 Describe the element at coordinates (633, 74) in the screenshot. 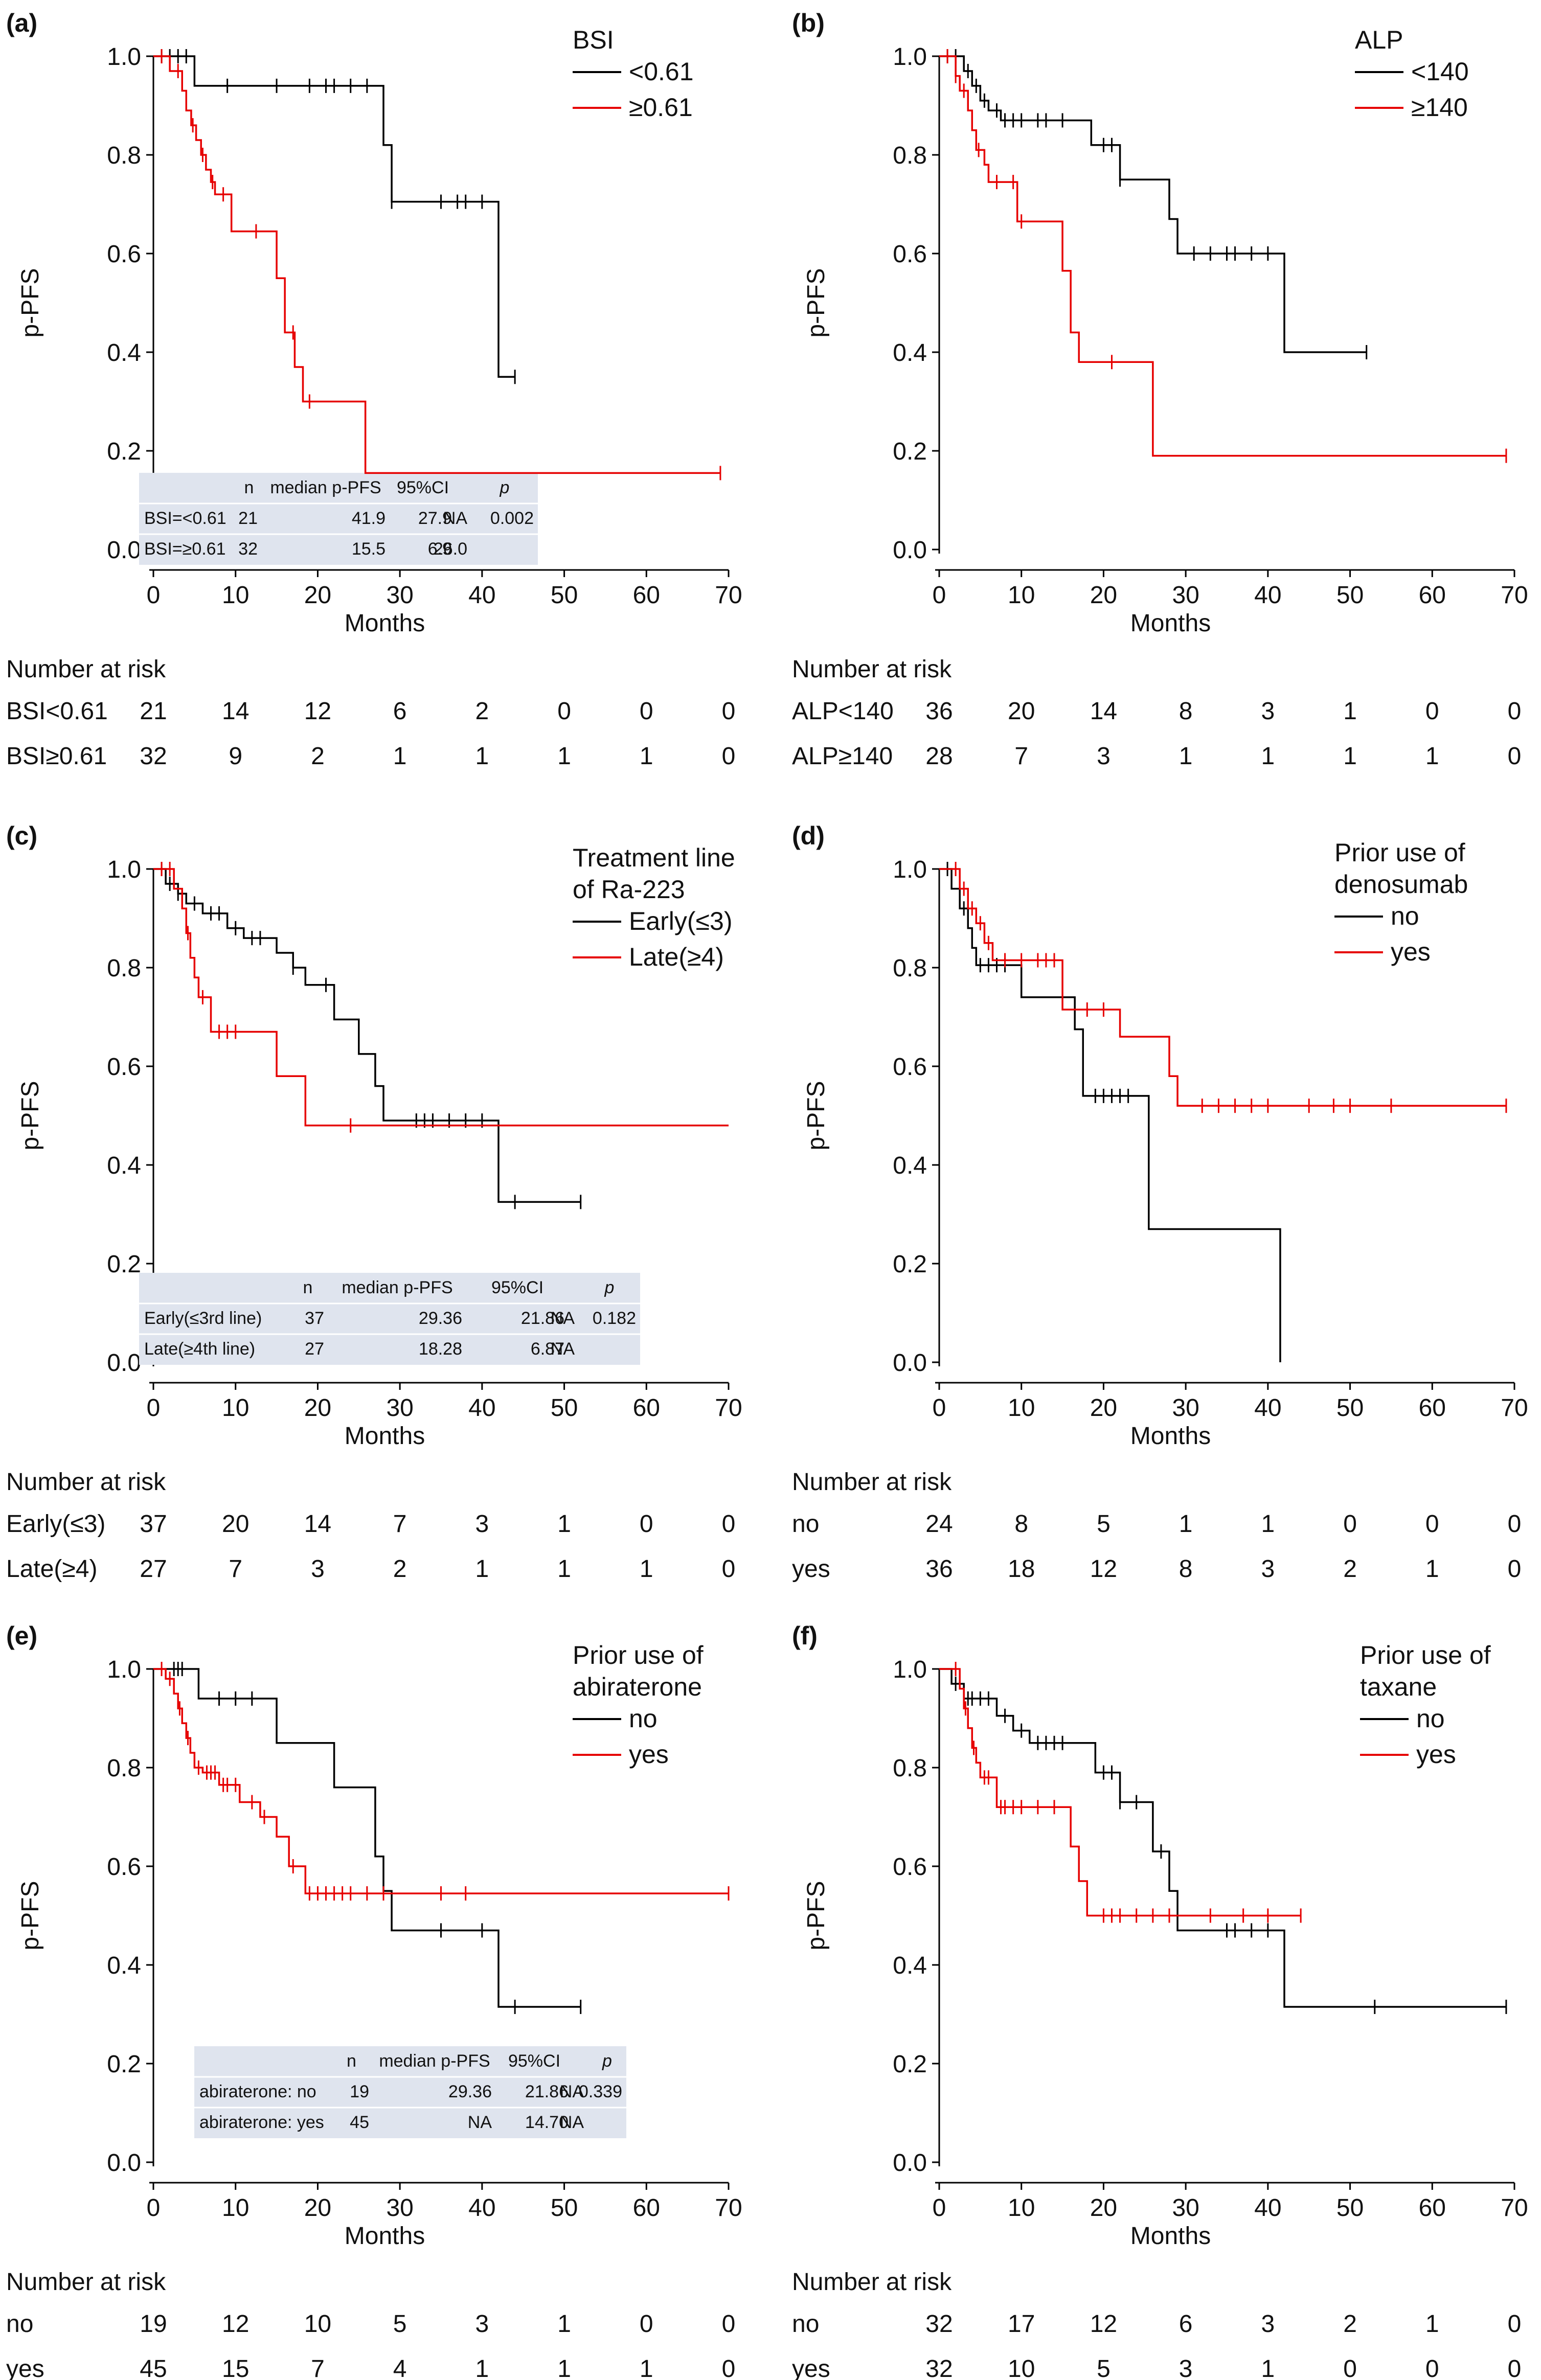

I see `legend: BSI <0.61 ≥0.61` at that location.